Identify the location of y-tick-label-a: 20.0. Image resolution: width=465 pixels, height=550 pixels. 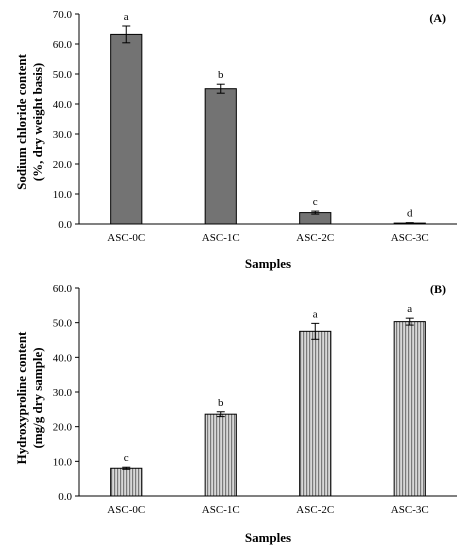
(63, 165).